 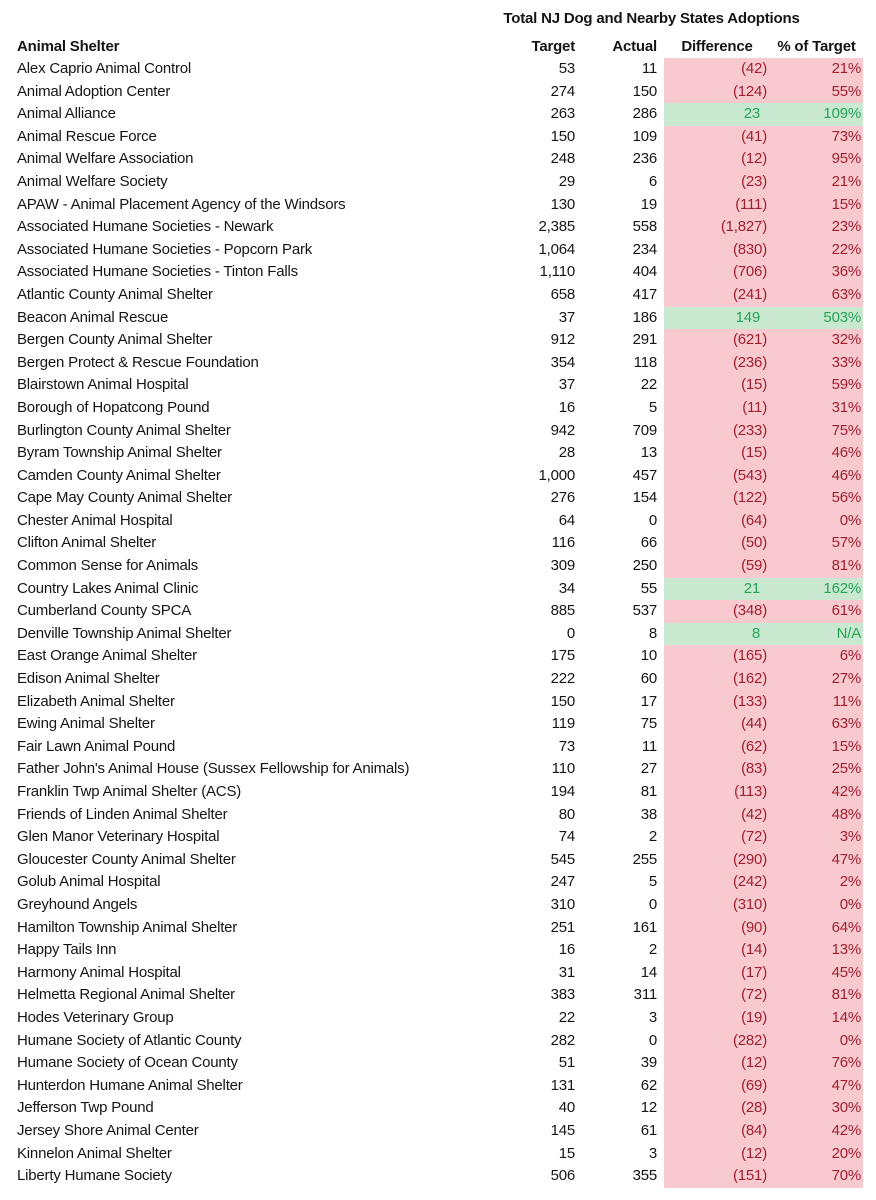 I want to click on cell-target: 942, so click(x=563, y=430).